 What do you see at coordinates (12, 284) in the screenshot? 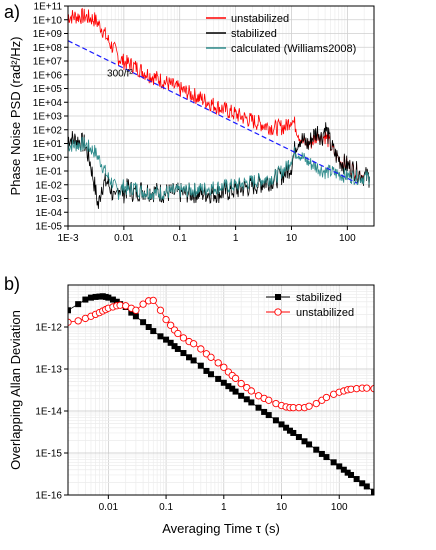
I see `panel-label-b: b)` at bounding box center [12, 284].